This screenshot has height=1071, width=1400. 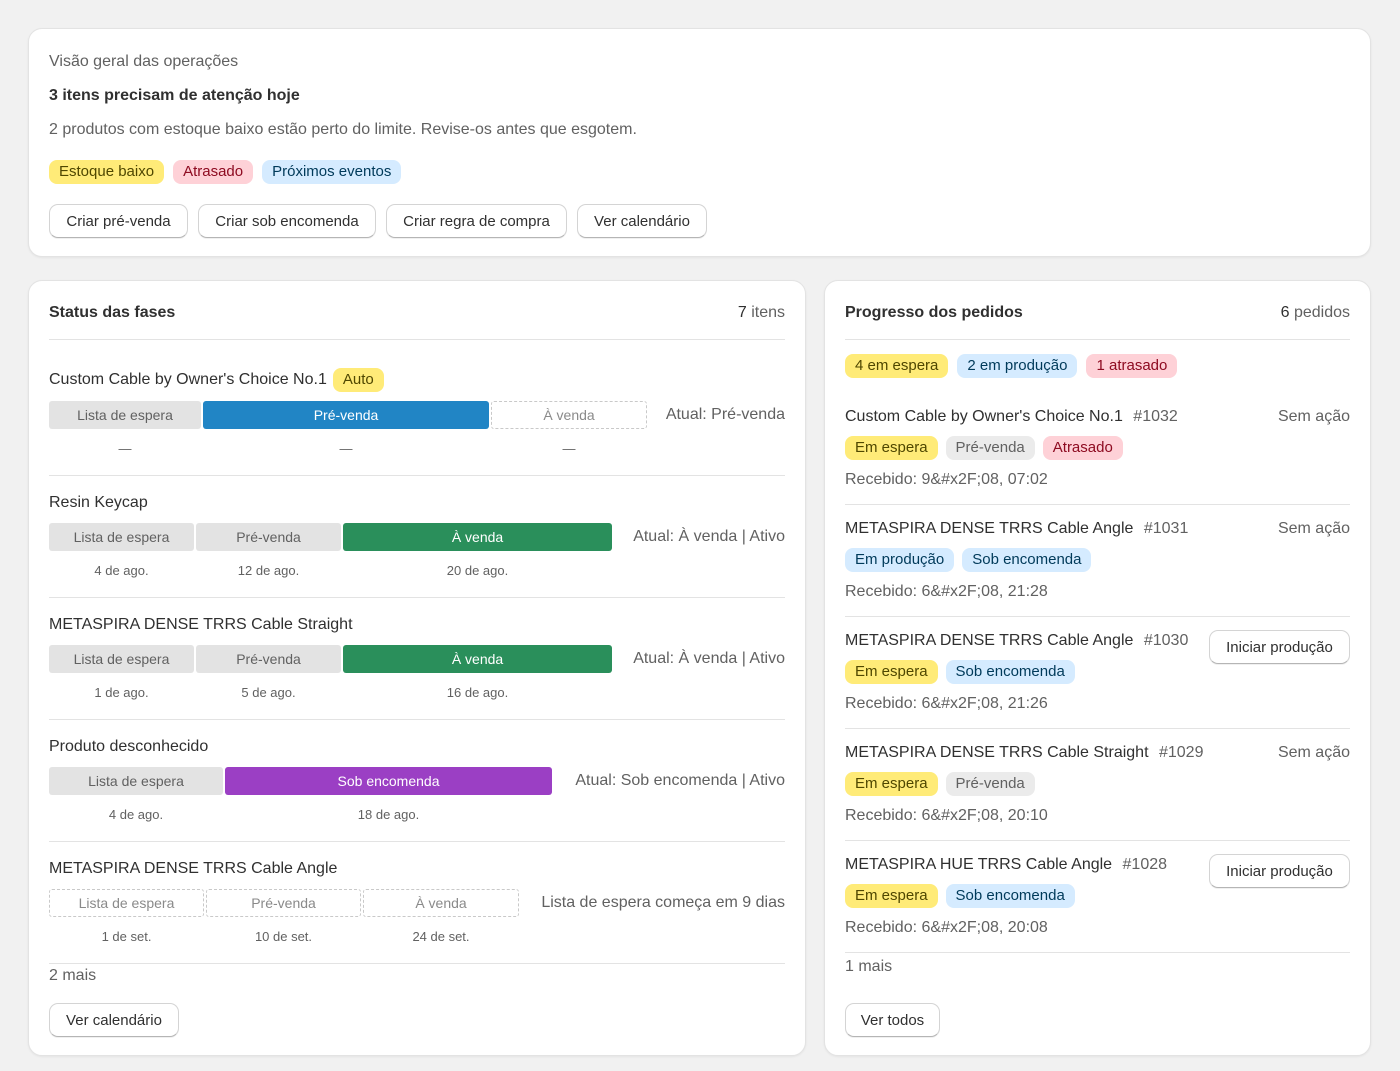 I want to click on product-name: Custom Cable by Owner's Choice No.1, so click(x=188, y=379).